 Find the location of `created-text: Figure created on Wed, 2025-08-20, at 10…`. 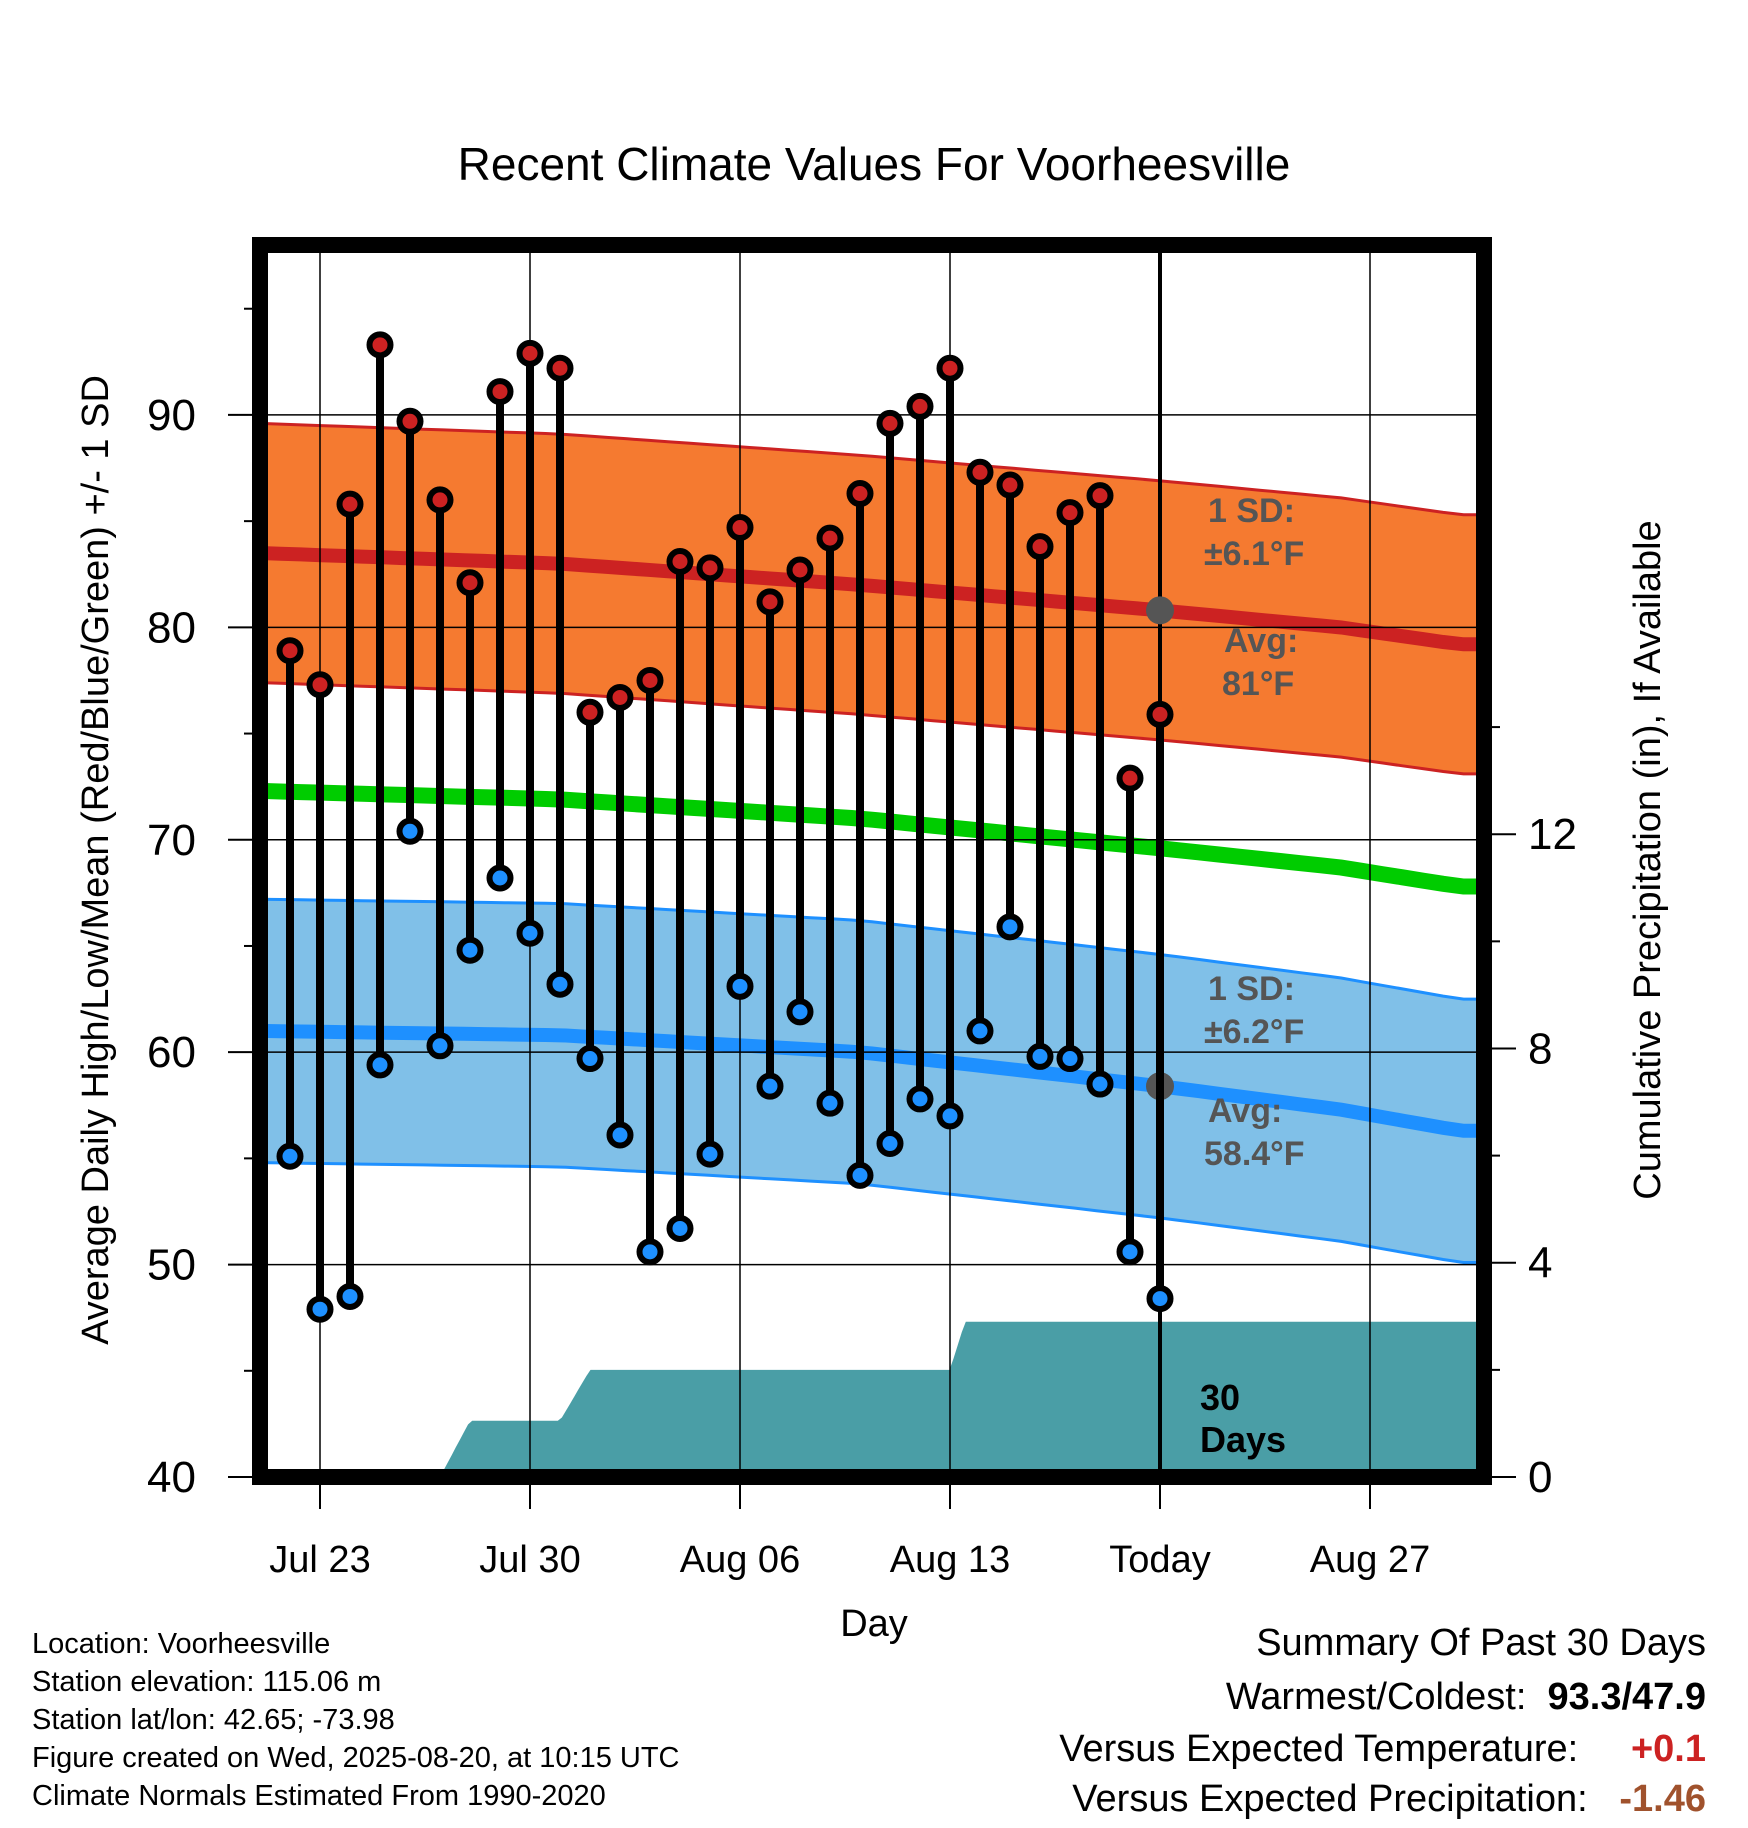

created-text: Figure created on Wed, 2025-08-20, at 10… is located at coordinates (356, 1758).